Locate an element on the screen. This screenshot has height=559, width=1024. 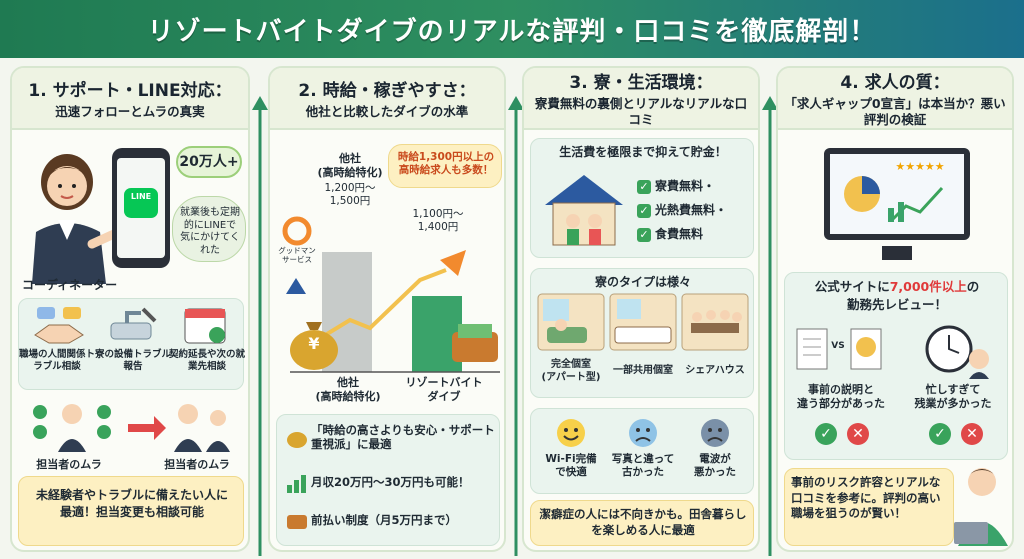
check-3-text: 食費無料 is located at coordinates (679, 234).